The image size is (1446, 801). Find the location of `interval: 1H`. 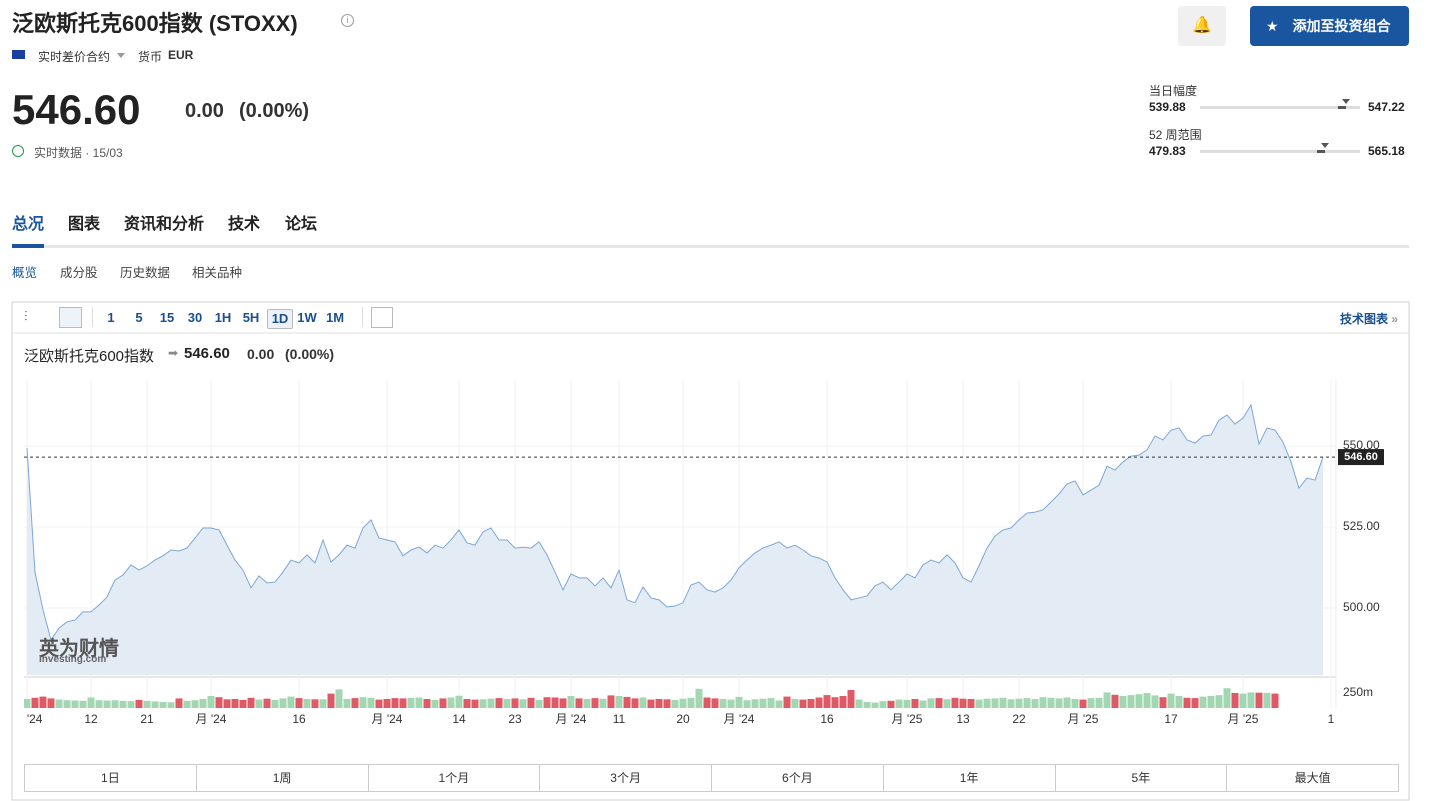

interval: 1H is located at coordinates (223, 317).